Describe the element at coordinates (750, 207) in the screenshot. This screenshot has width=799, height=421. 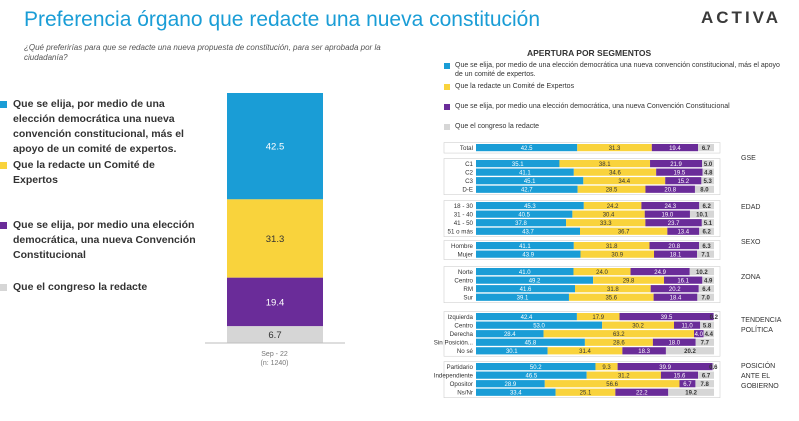
I see `segment-group-label: EDAD` at that location.